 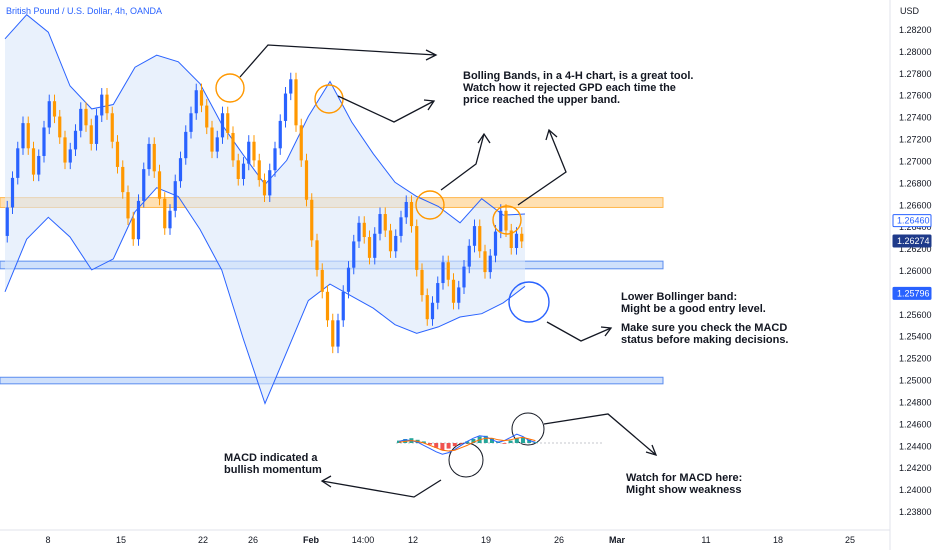 What do you see at coordinates (84, 11) in the screenshot?
I see `symbol-title: British Pound / U.S. Dollar, 4h, OANDA` at bounding box center [84, 11].